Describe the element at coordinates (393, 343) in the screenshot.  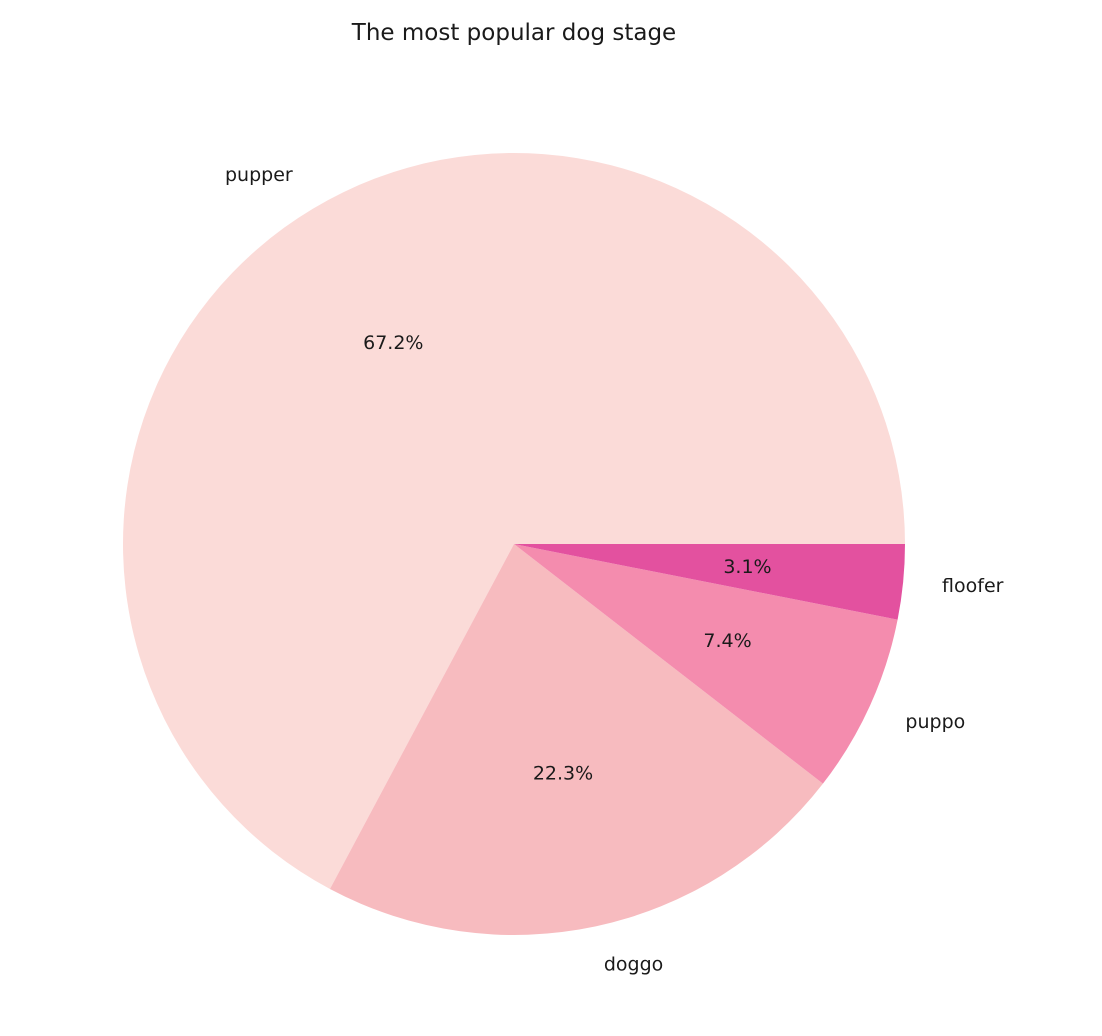
I see `slice-pct-label-pupper: 67.2%` at that location.